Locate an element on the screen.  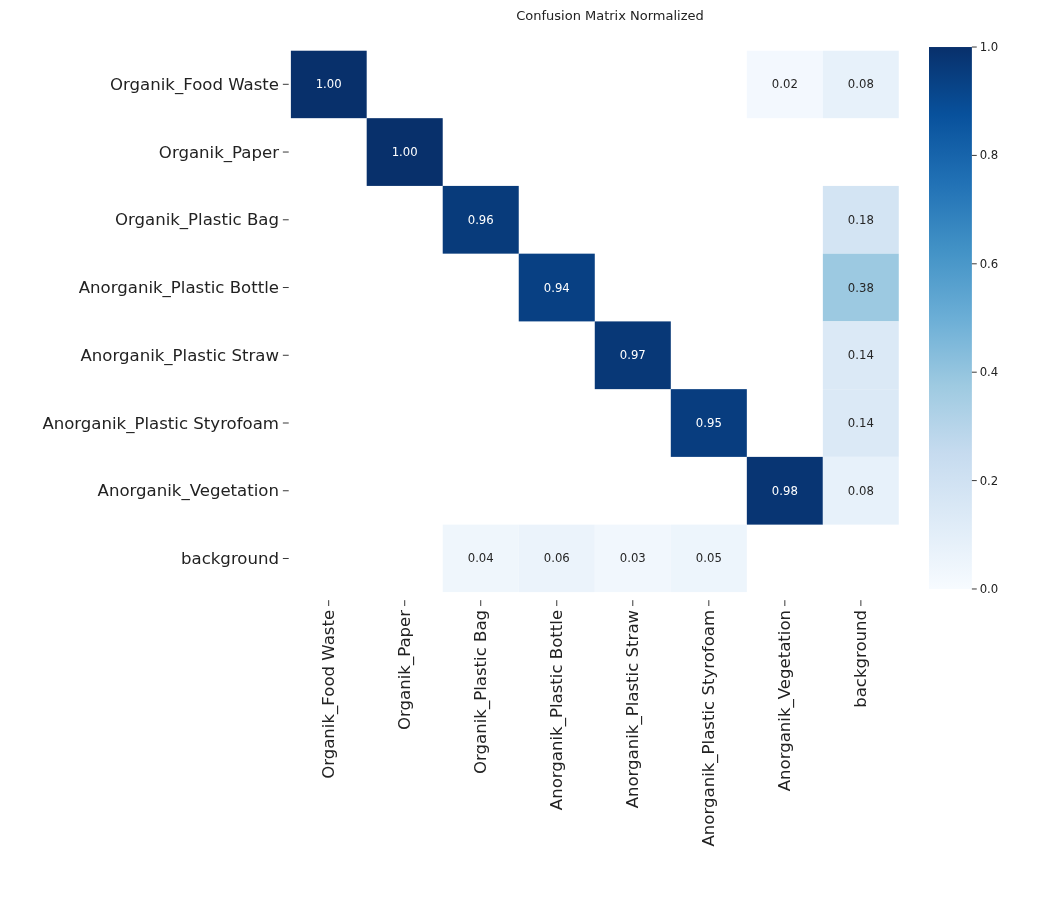
color-bar-label: 1.0 is located at coordinates (989, 47).